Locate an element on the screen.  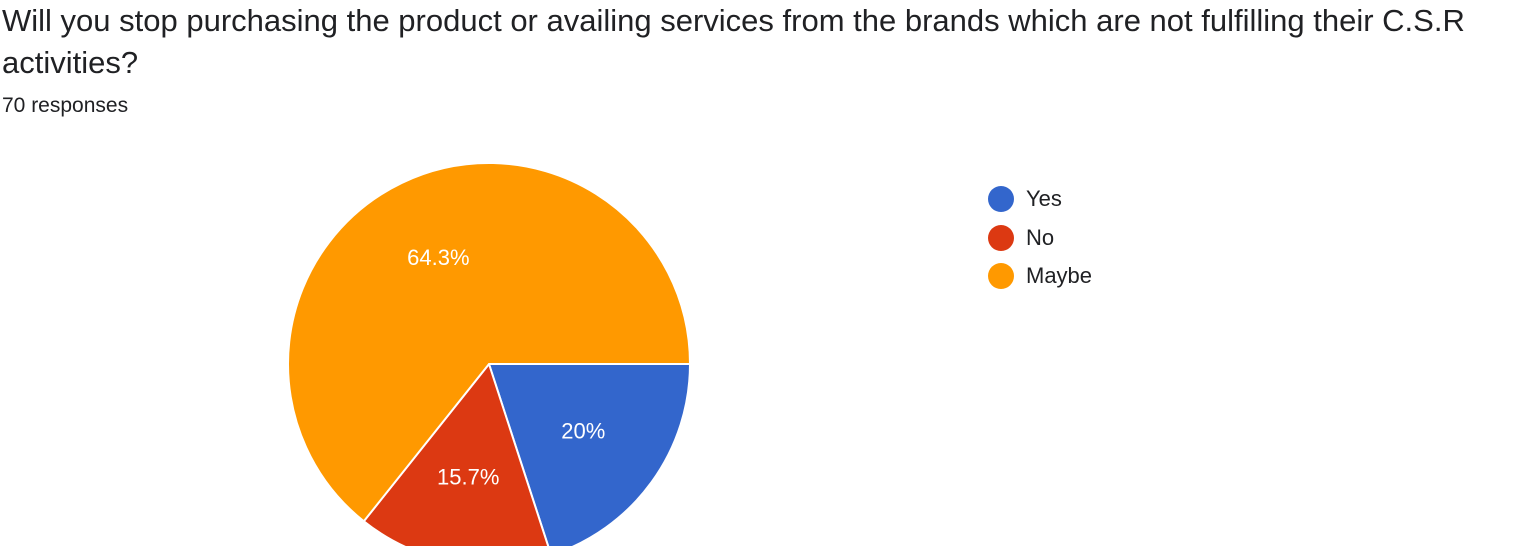
pie-slice-no is located at coordinates (456, 453).